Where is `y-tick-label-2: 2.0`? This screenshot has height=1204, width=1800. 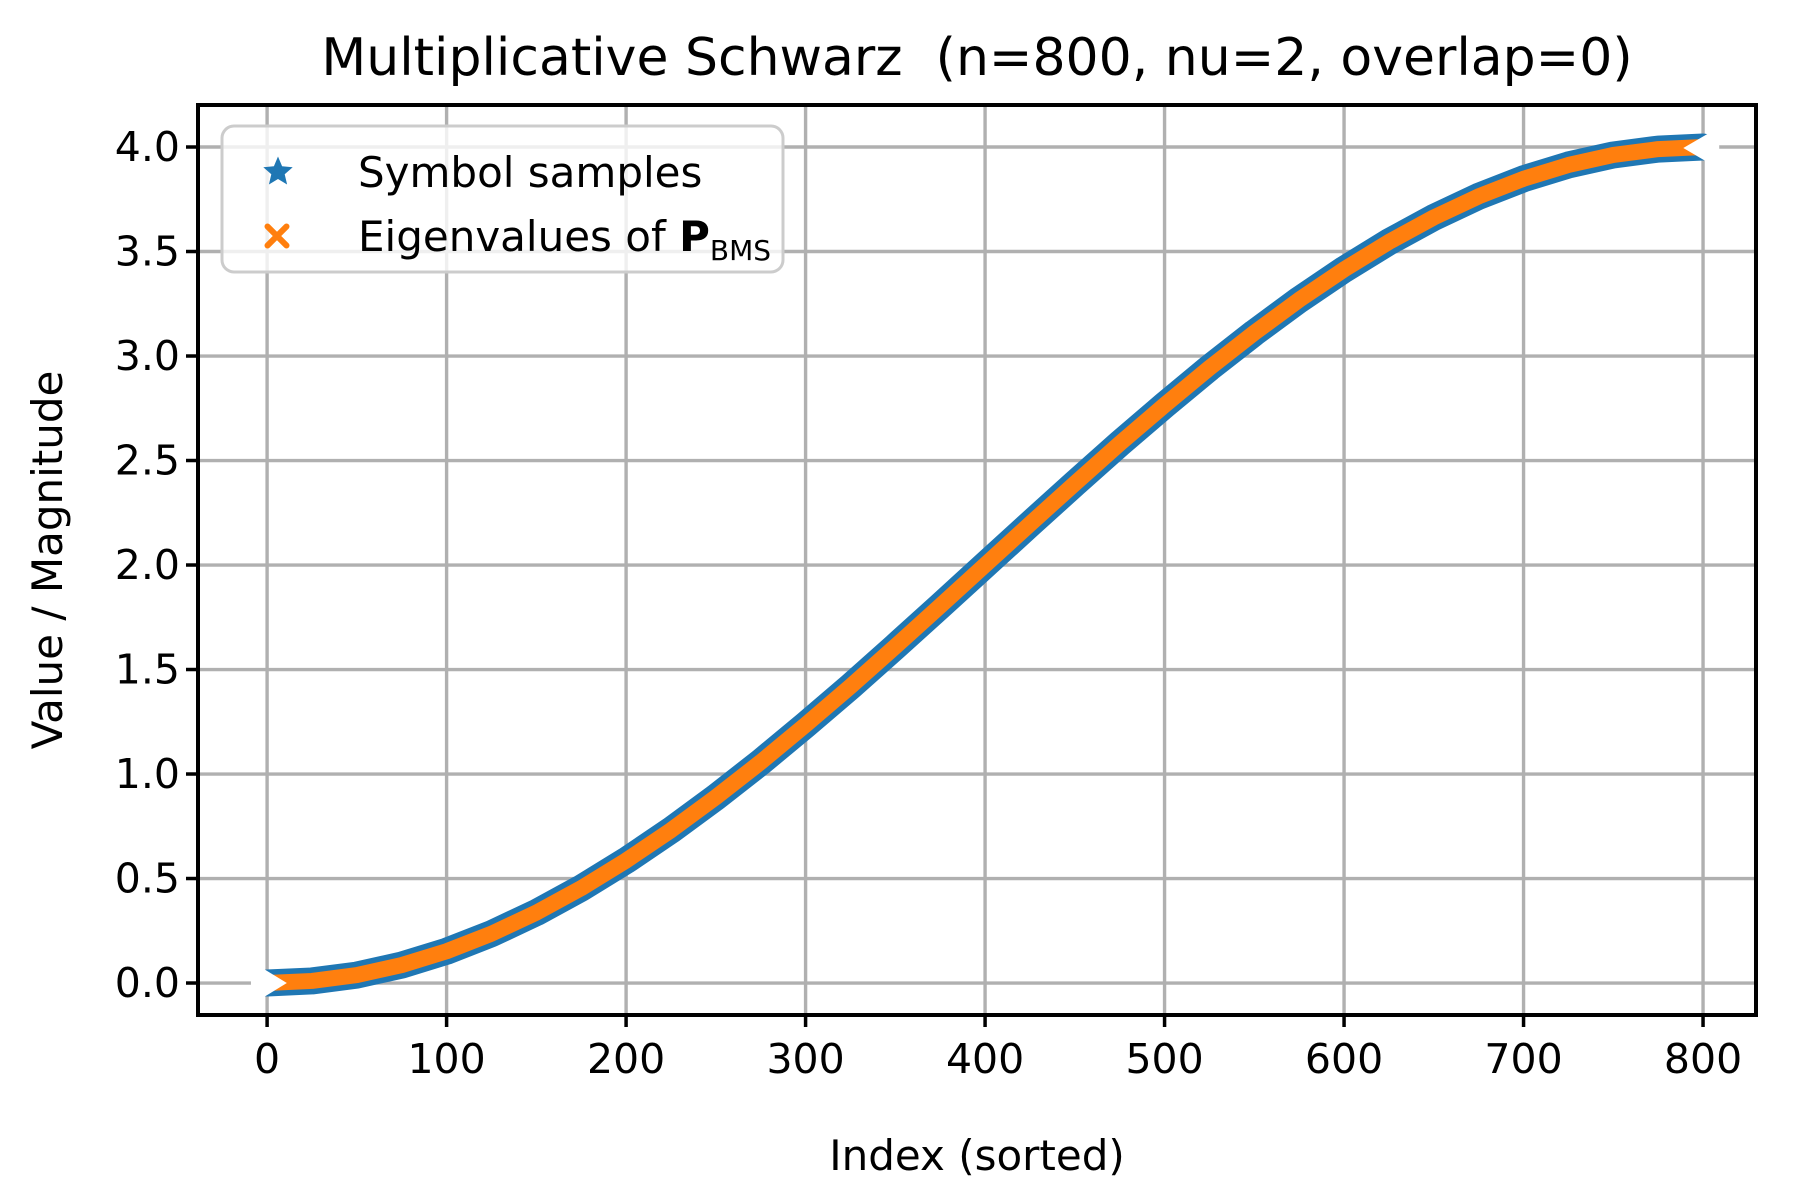 y-tick-label-2: 2.0 is located at coordinates (147, 565).